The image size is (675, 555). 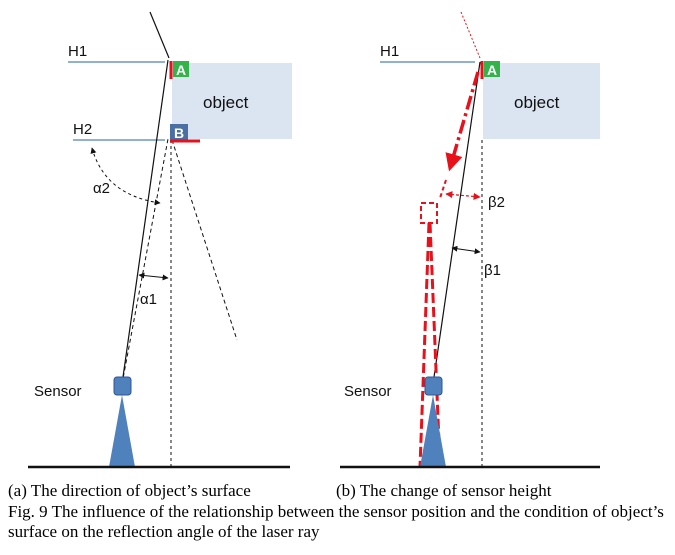 I want to click on beta1-arrow, so click(x=466, y=250).